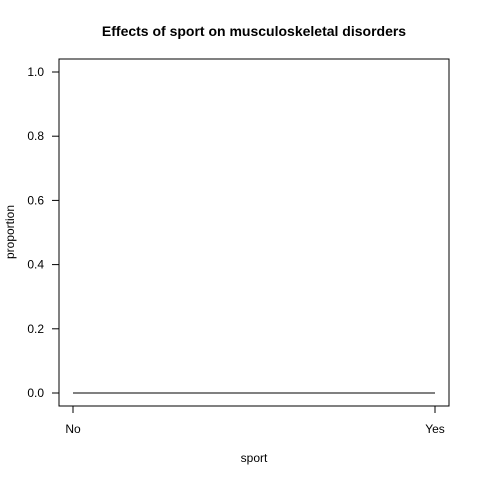 This screenshot has height=480, width=480. I want to click on x-axis: No Yes, so click(255, 420).